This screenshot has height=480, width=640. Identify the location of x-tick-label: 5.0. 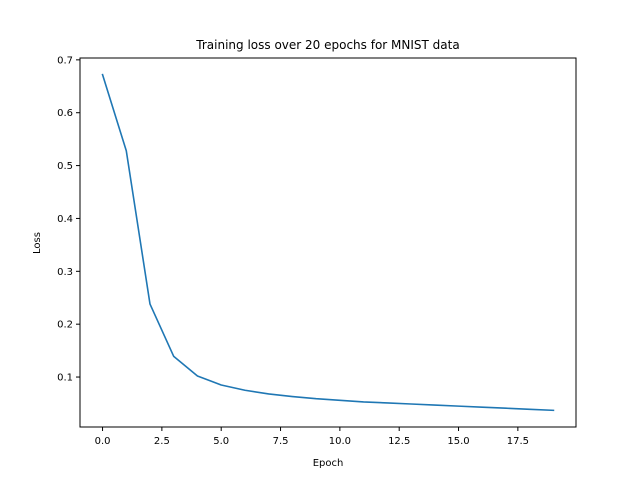
(221, 441).